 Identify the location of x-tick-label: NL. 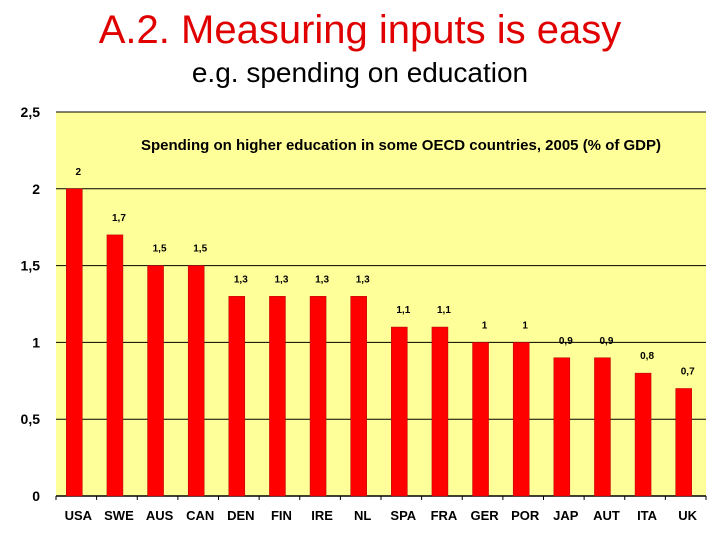
(362, 515).